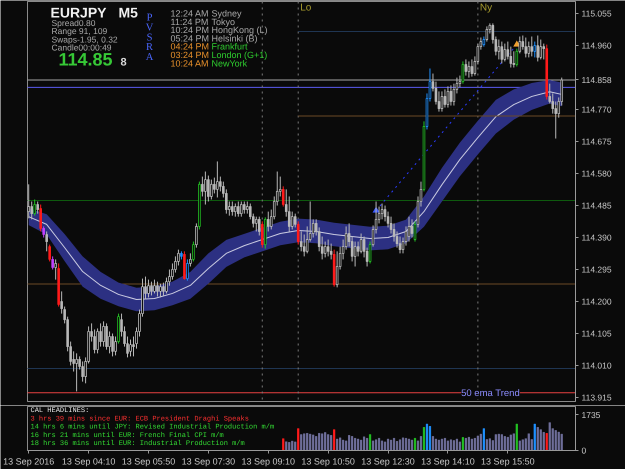  Describe the element at coordinates (597, 13) in the screenshot. I see `y-tick-label: 115.055` at that location.